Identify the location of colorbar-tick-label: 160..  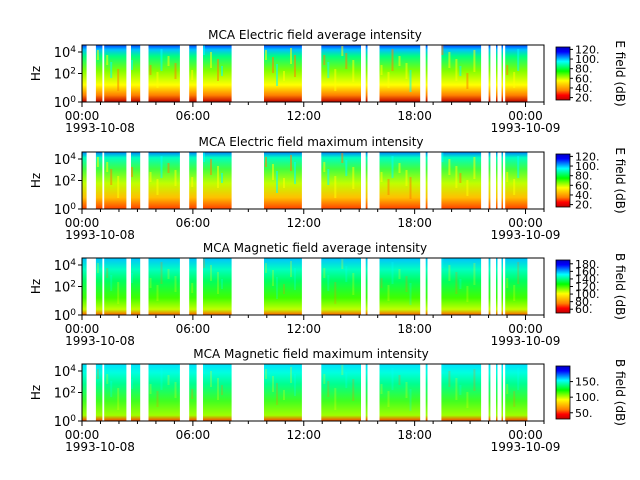
(587, 271).